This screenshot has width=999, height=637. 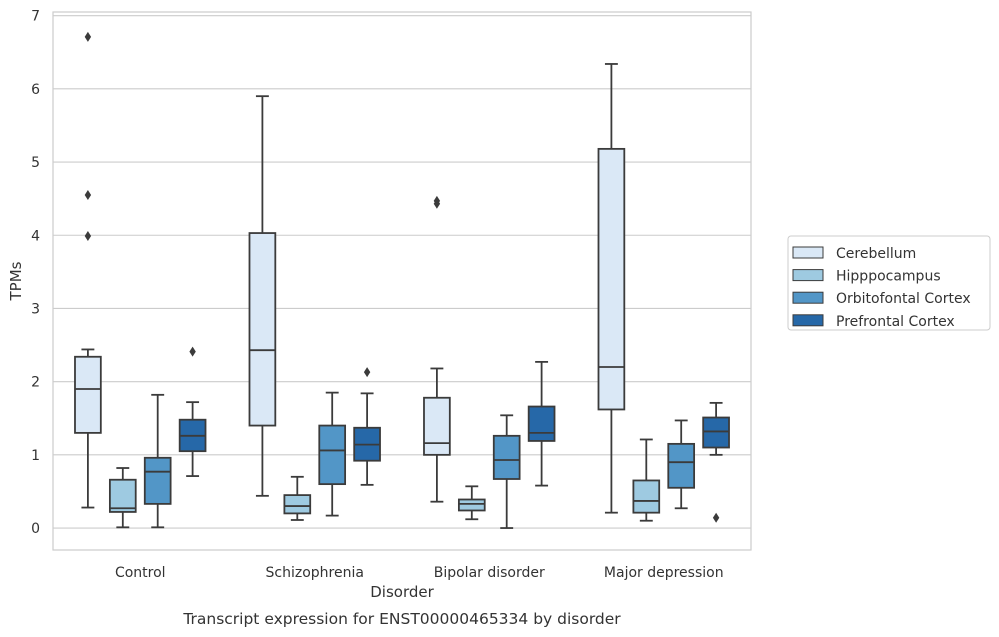 What do you see at coordinates (35, 17) in the screenshot?
I see `y-tick-label: 7` at bounding box center [35, 17].